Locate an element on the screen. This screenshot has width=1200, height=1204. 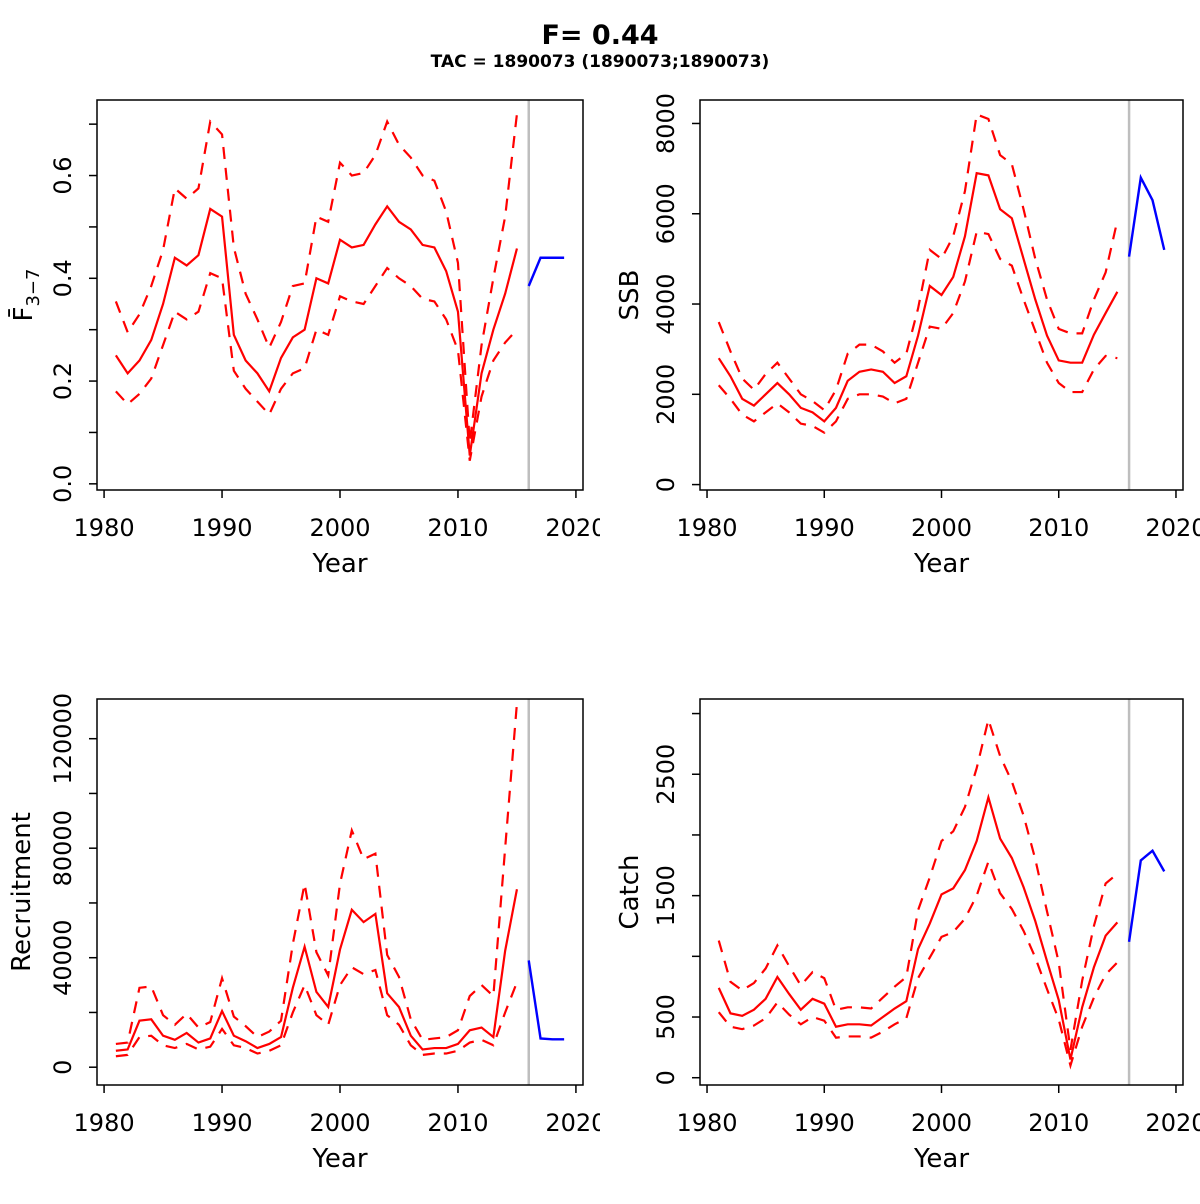
y-tick-label: 2500 is located at coordinates (666, 774).